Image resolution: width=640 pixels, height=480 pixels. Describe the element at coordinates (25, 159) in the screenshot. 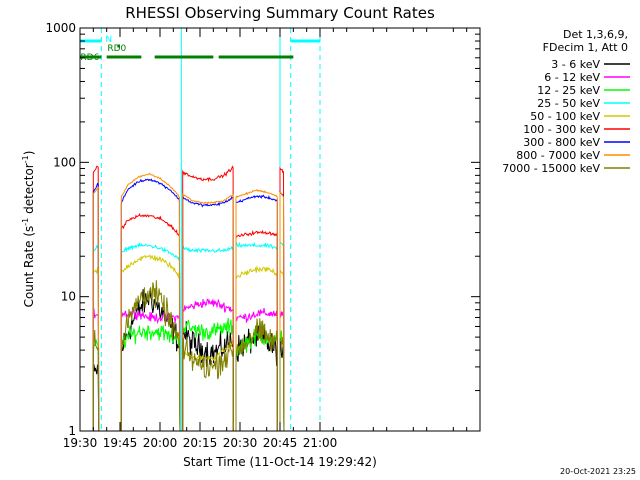

I see `y-axis-label-sup2: -1` at that location.